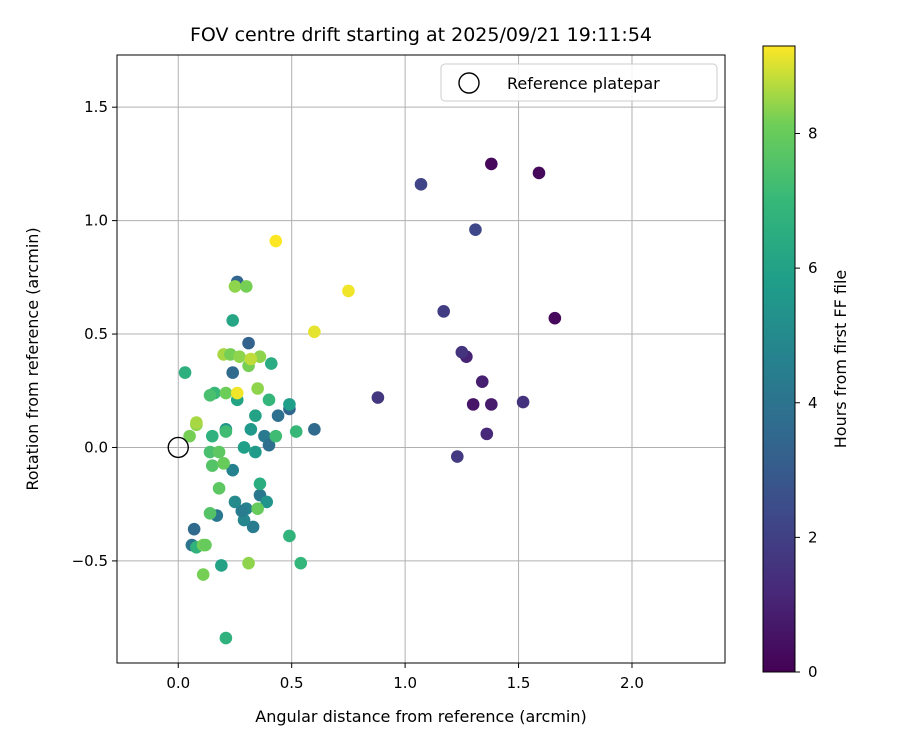  I want to click on legend: Reference platepar, so click(579, 82).